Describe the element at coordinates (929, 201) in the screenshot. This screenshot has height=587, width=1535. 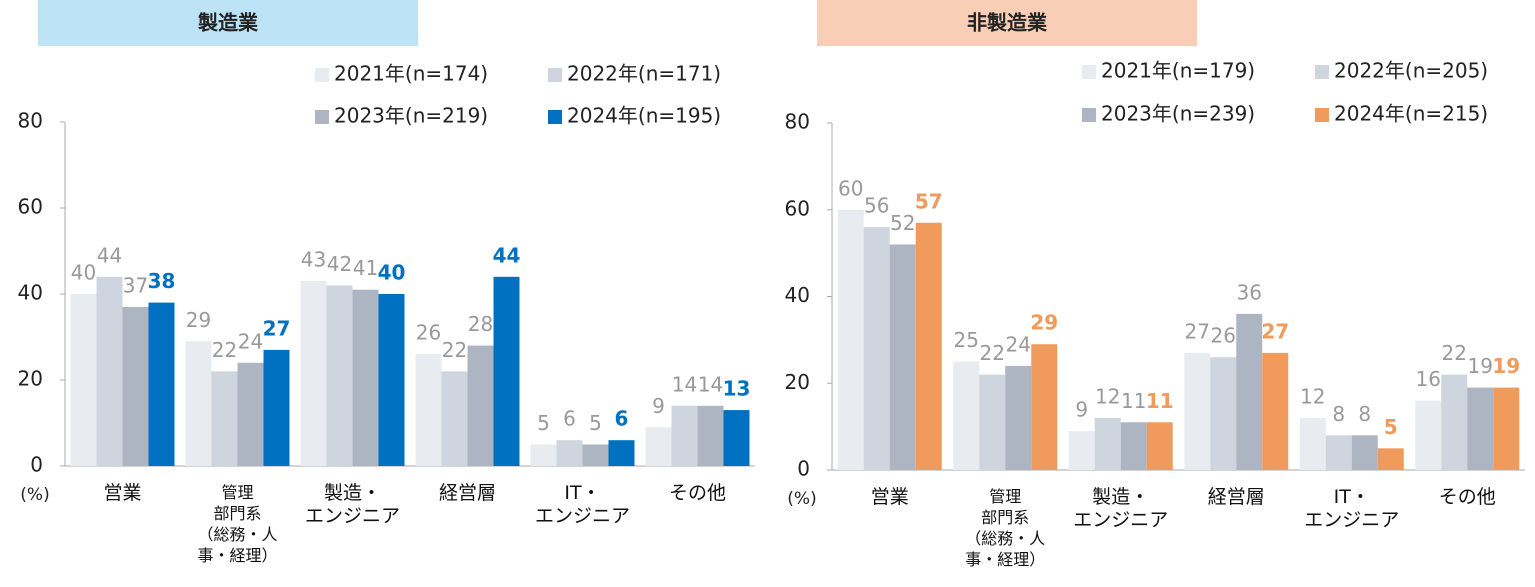
I see `value-label: 57` at that location.